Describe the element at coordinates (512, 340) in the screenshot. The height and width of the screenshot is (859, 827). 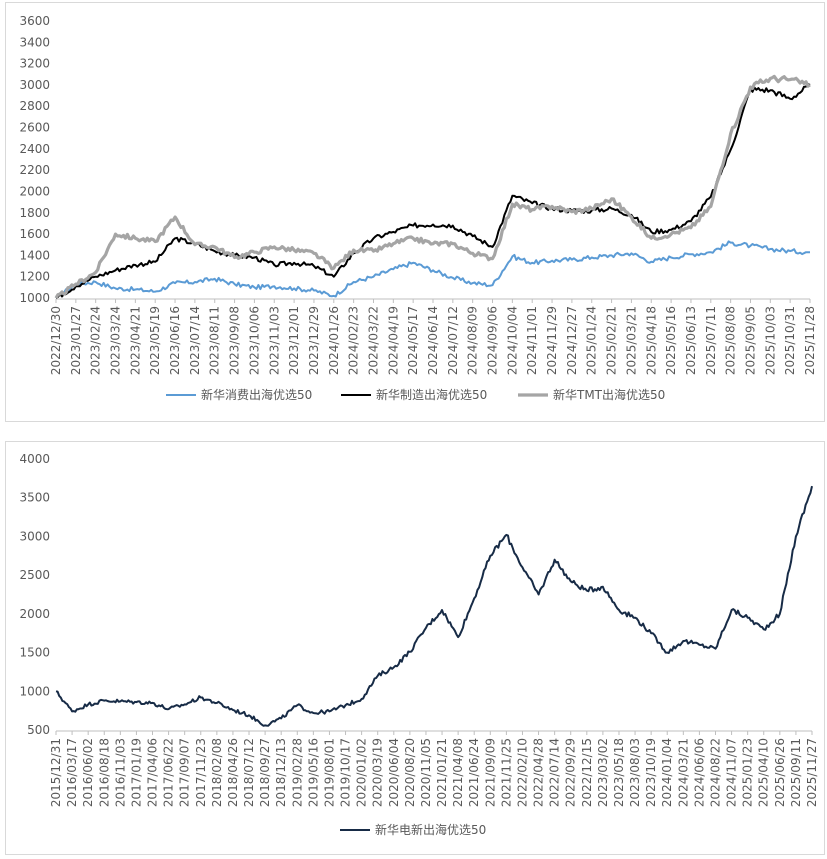
I see `x-tick-label: 2024/10/04` at that location.